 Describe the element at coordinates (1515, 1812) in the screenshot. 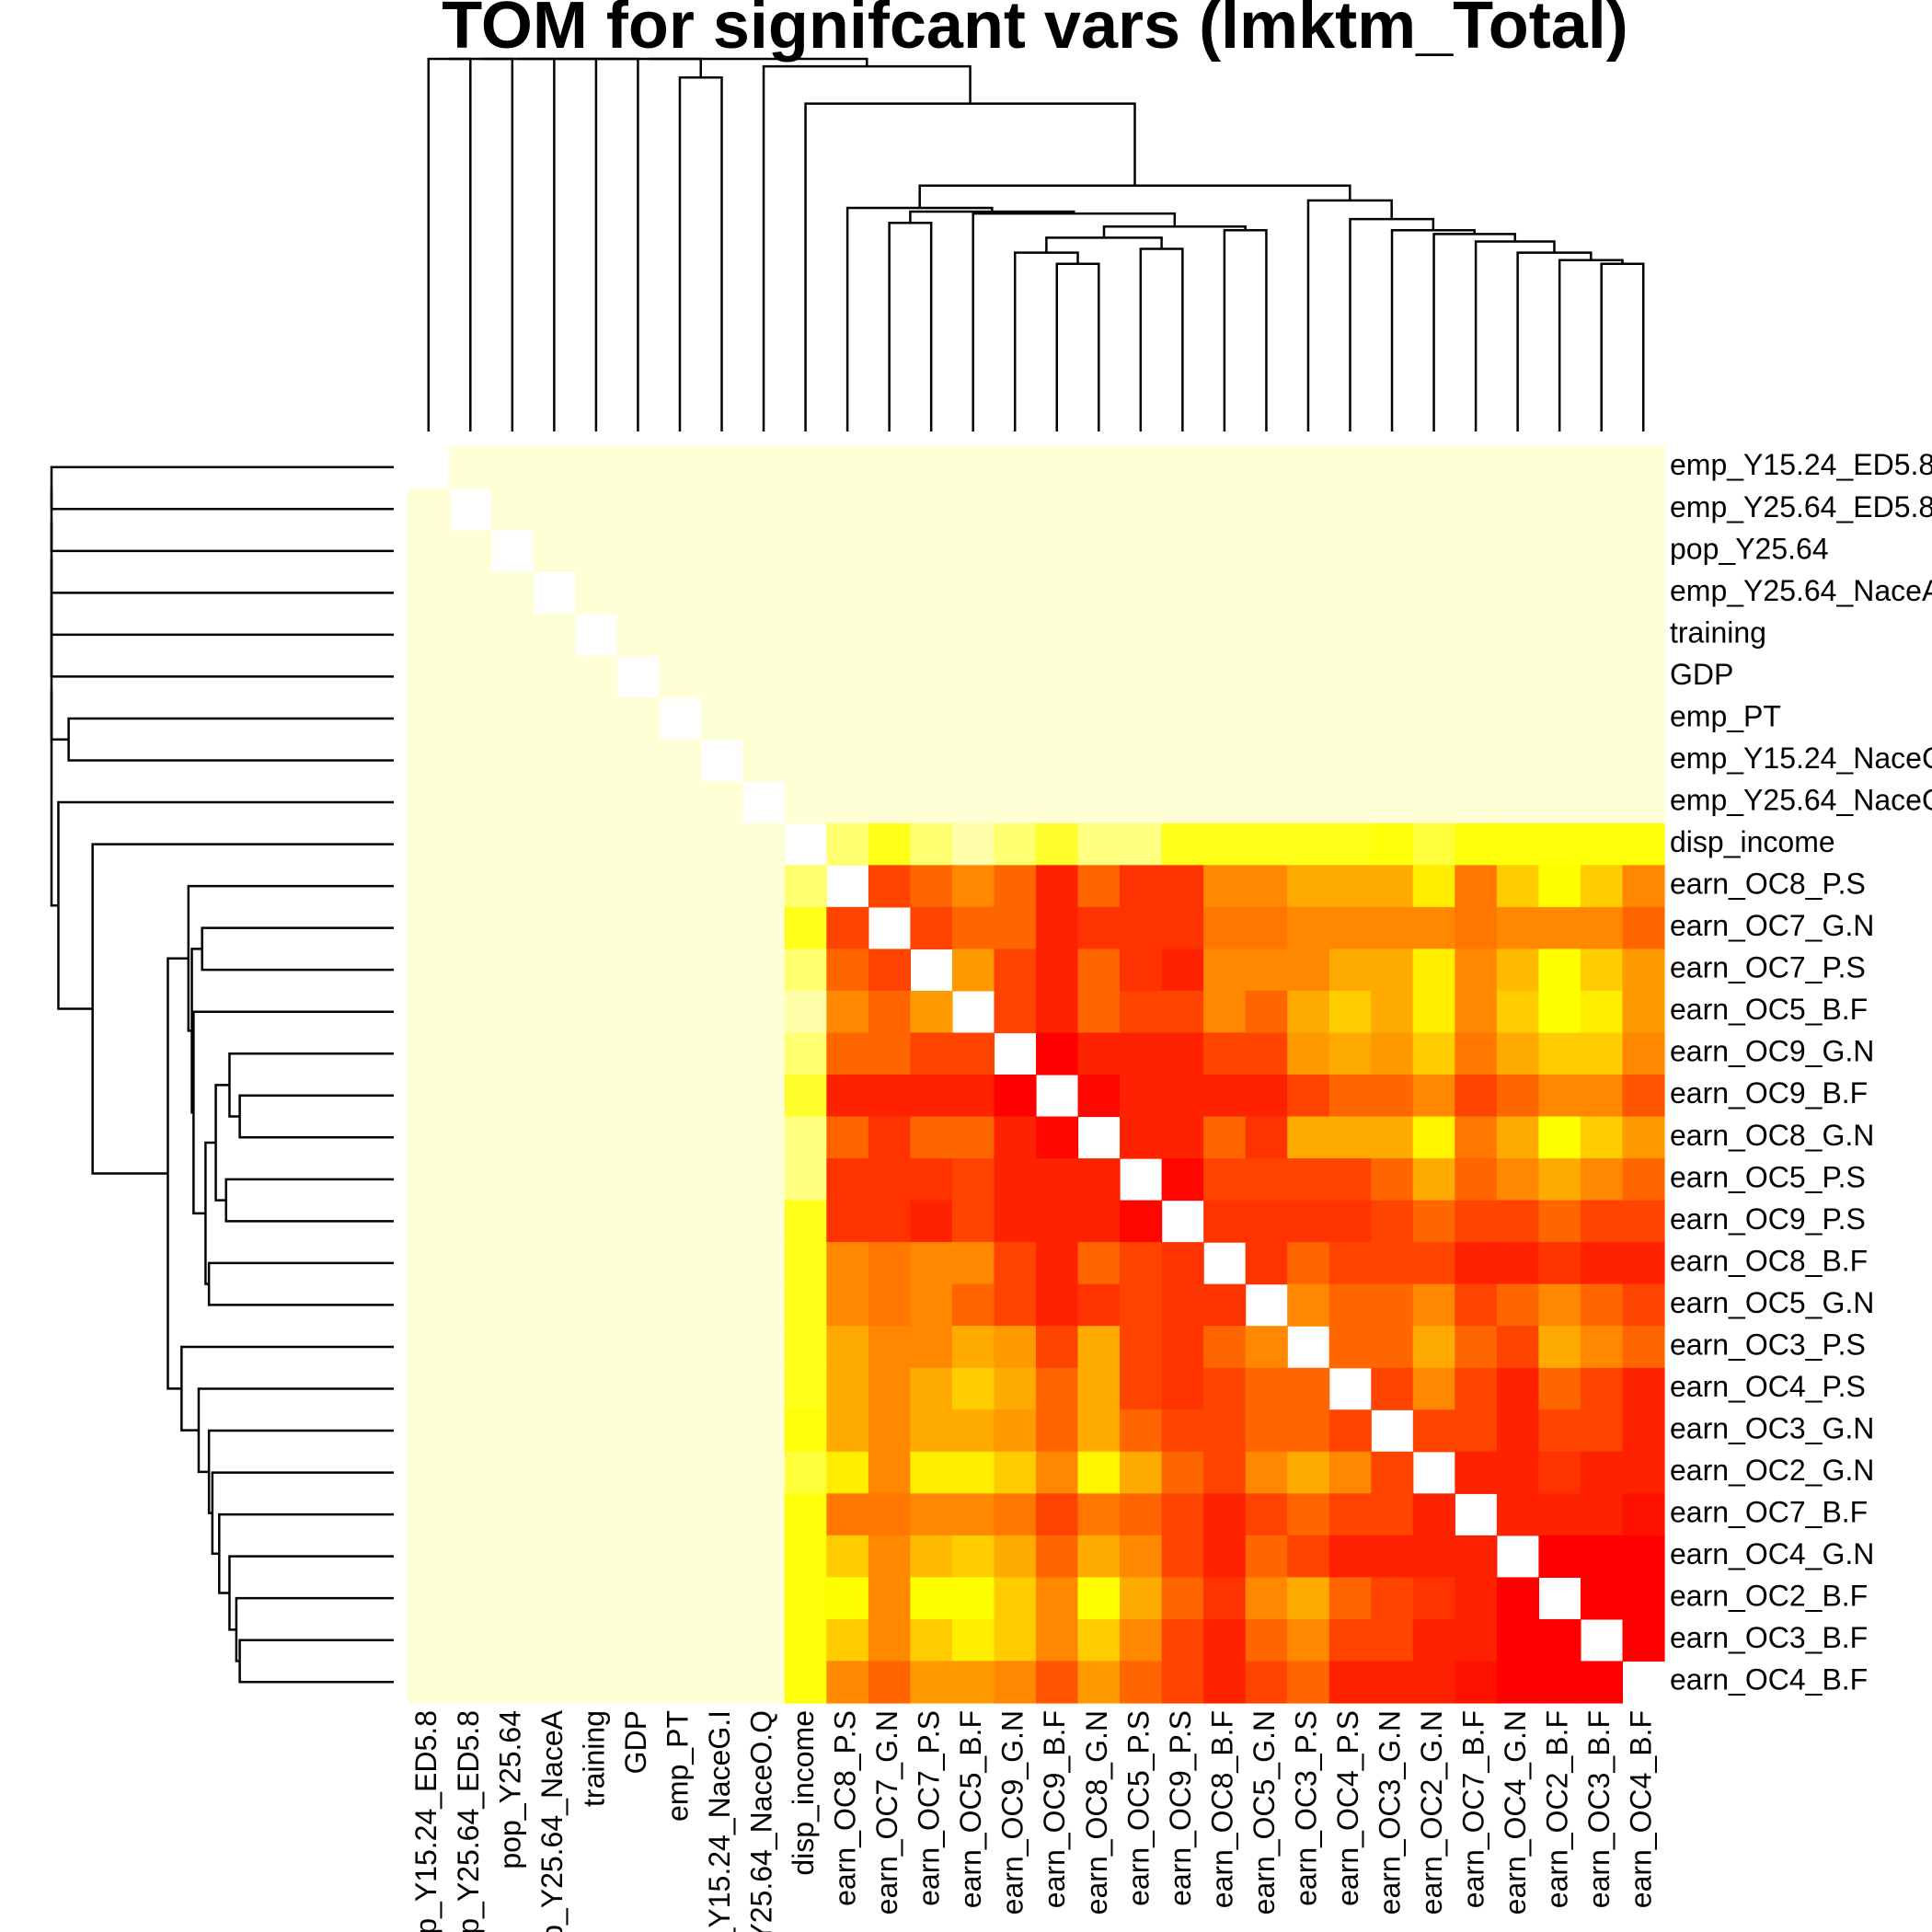

I see `column-label: earn_OC4_G.N` at that location.